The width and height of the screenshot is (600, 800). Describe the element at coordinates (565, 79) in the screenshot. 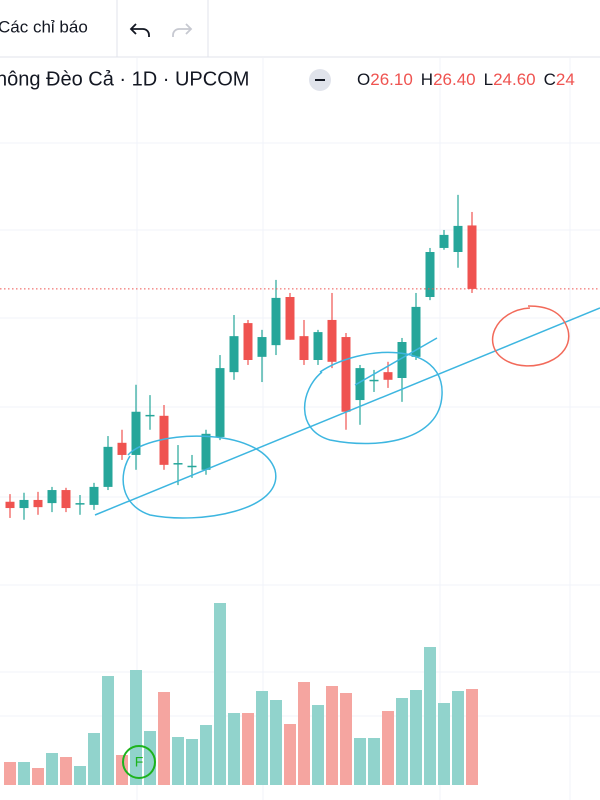

I see `ohlc-value: 24` at that location.